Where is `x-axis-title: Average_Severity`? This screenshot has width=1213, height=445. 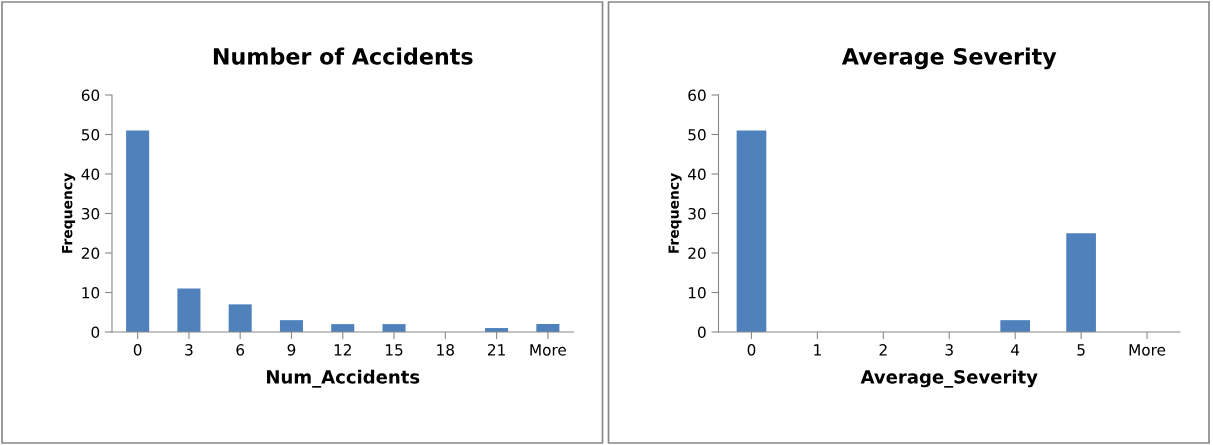 x-axis-title: Average_Severity is located at coordinates (949, 378).